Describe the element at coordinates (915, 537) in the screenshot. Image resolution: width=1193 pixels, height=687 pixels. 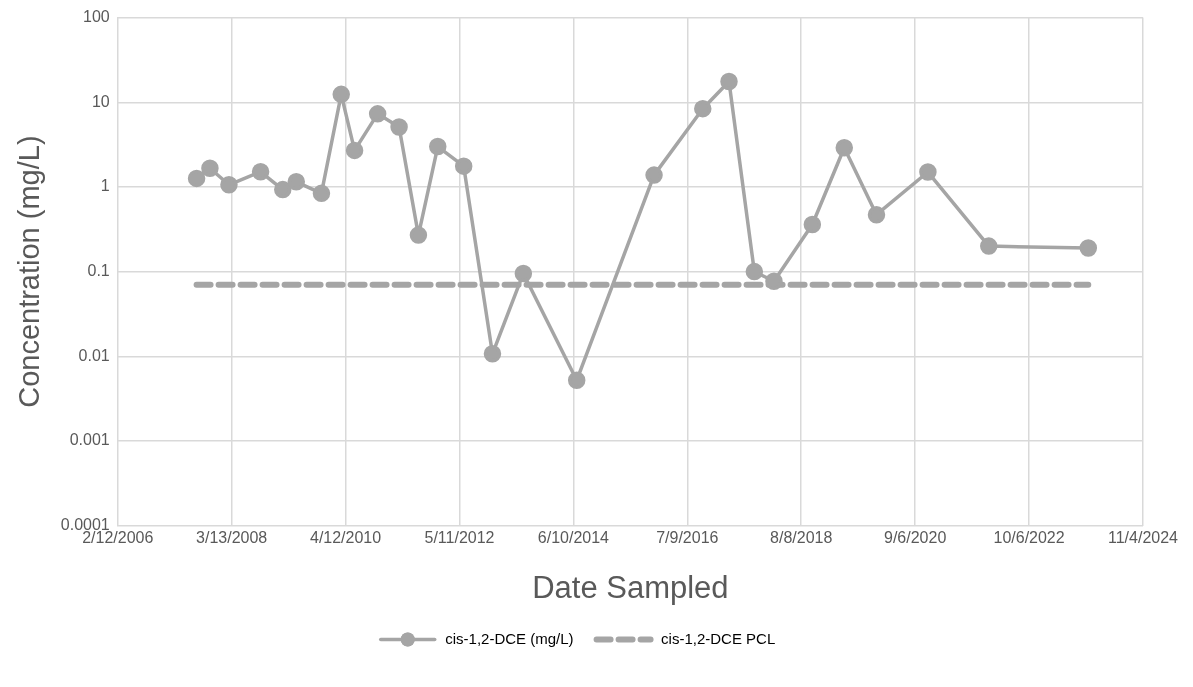
I see `x-tick-label: 9/6/2020` at that location.